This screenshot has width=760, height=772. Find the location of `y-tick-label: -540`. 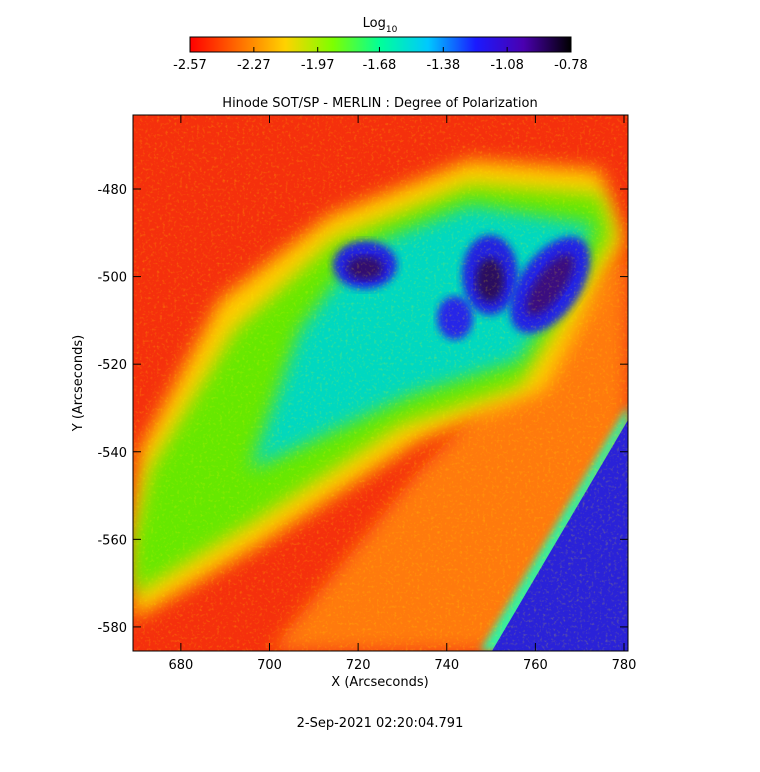

y-tick-label: -540 is located at coordinates (112, 453).